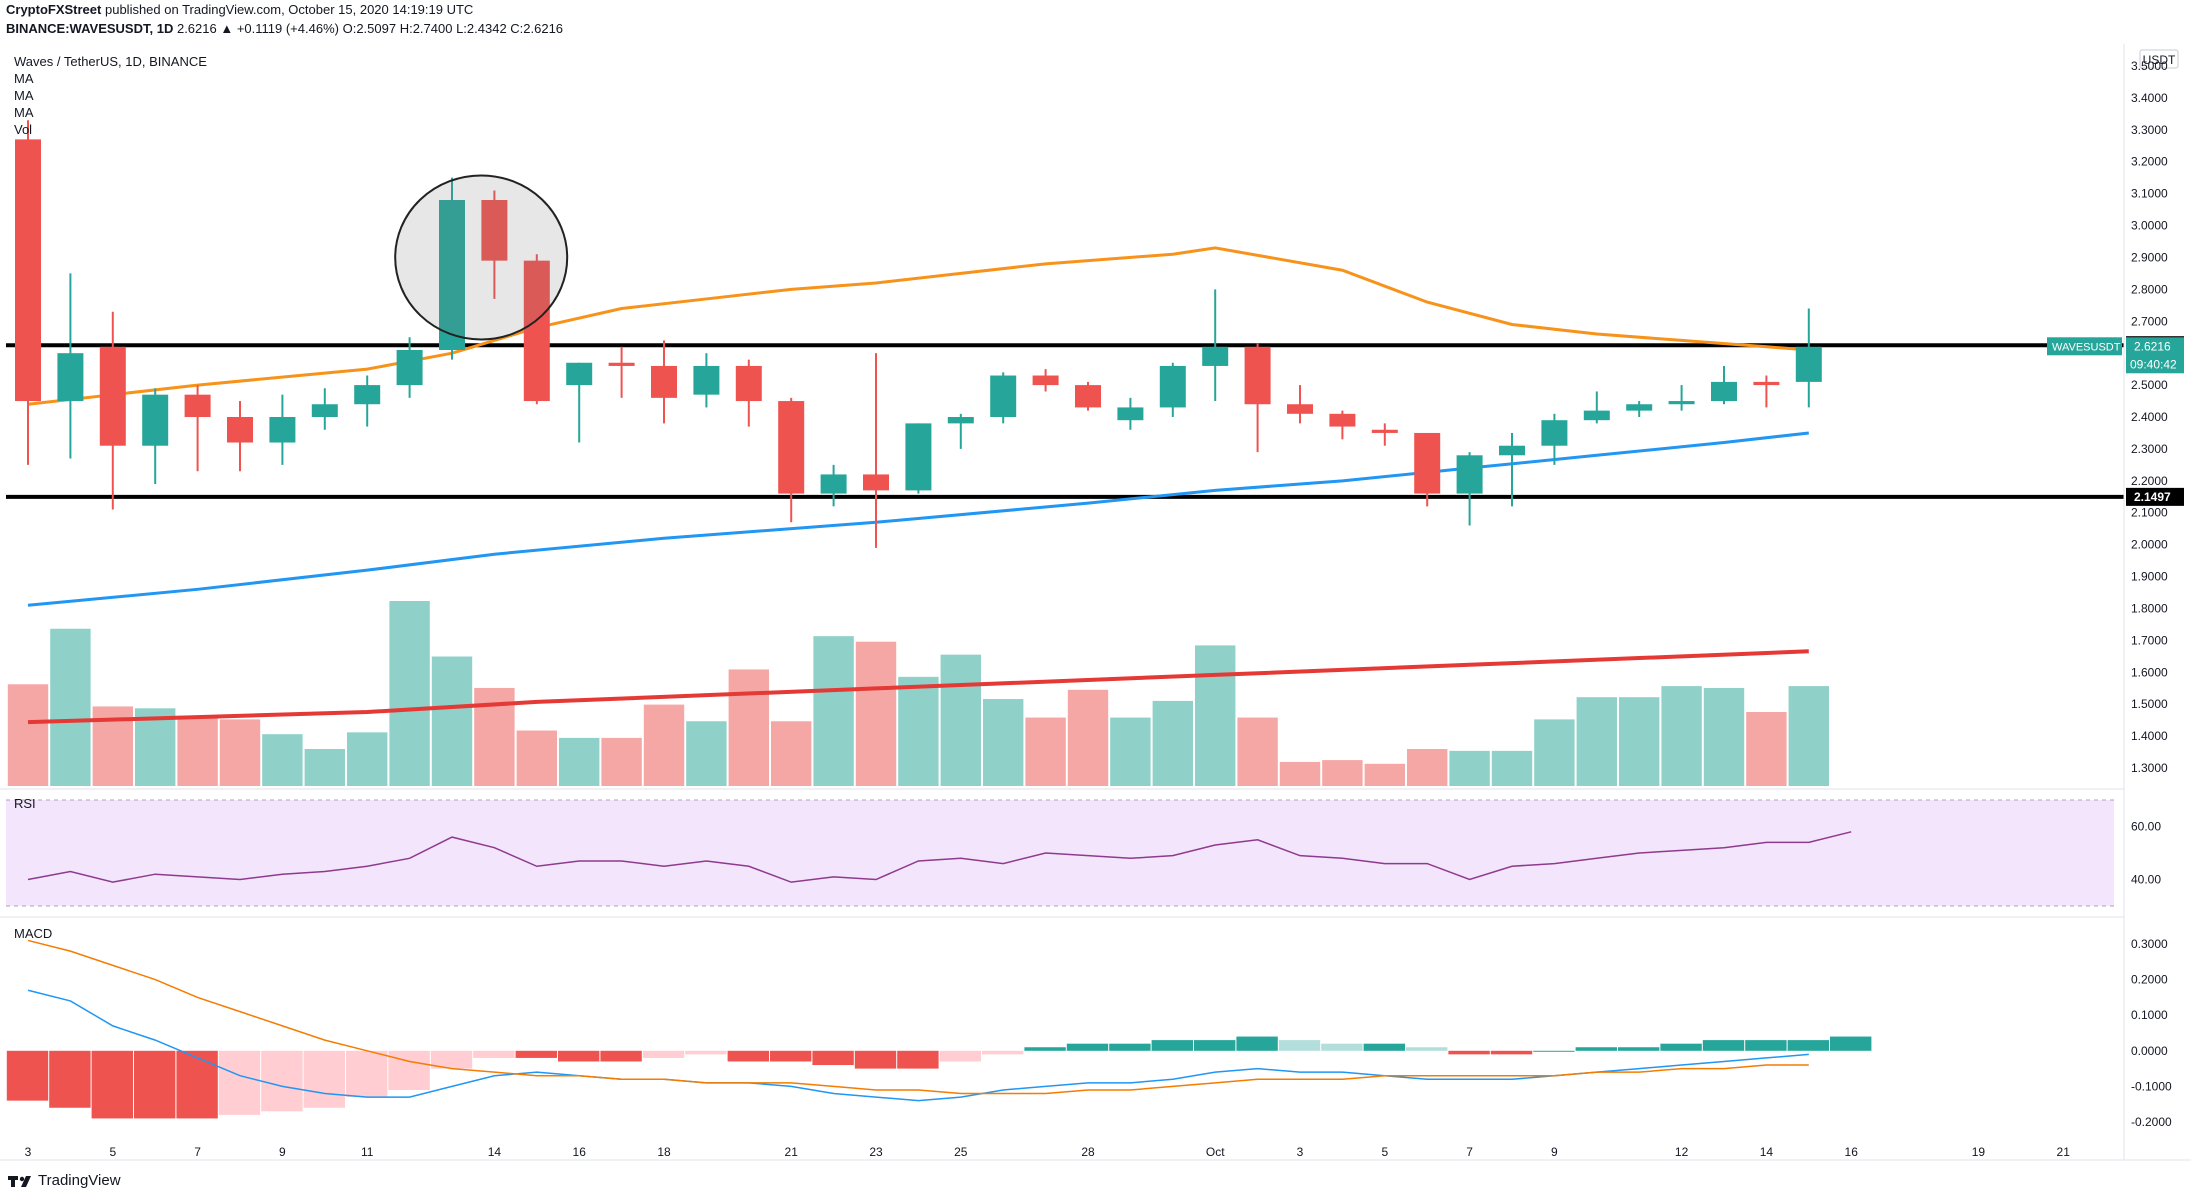  What do you see at coordinates (24, 78) in the screenshot?
I see `indicator-label: MA` at bounding box center [24, 78].